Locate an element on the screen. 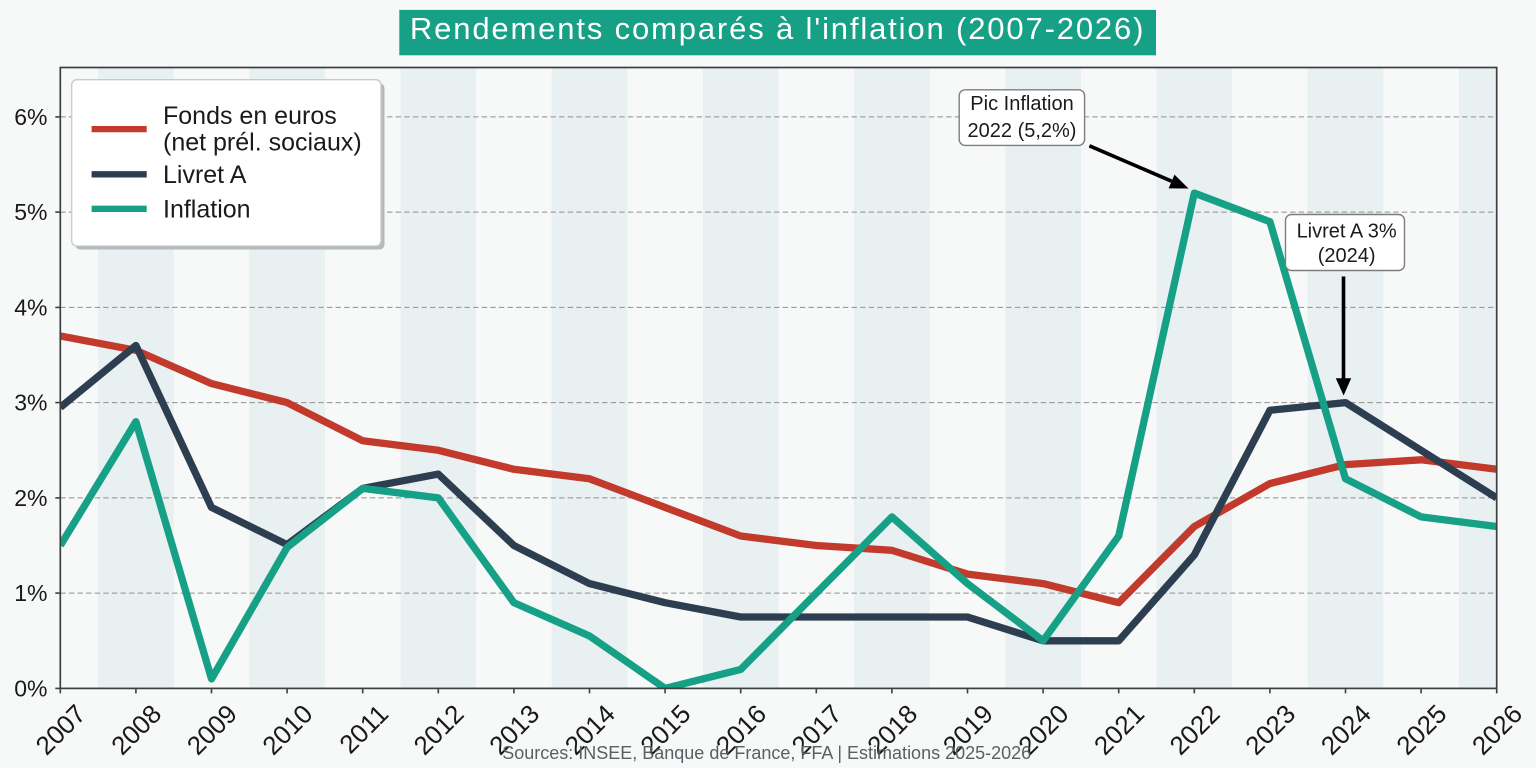 This screenshot has height=768, width=1536. svg-text: 6% is located at coordinates (30, 117).